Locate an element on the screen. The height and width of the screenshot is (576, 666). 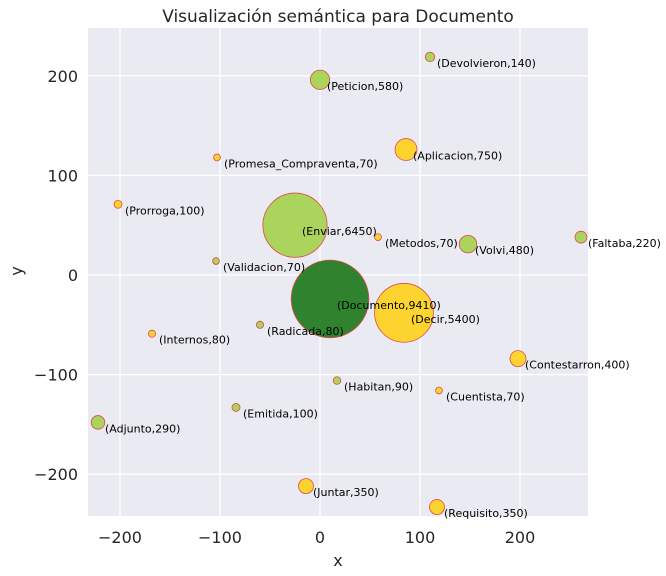
x-tick-label: −100 is located at coordinates (220, 537).